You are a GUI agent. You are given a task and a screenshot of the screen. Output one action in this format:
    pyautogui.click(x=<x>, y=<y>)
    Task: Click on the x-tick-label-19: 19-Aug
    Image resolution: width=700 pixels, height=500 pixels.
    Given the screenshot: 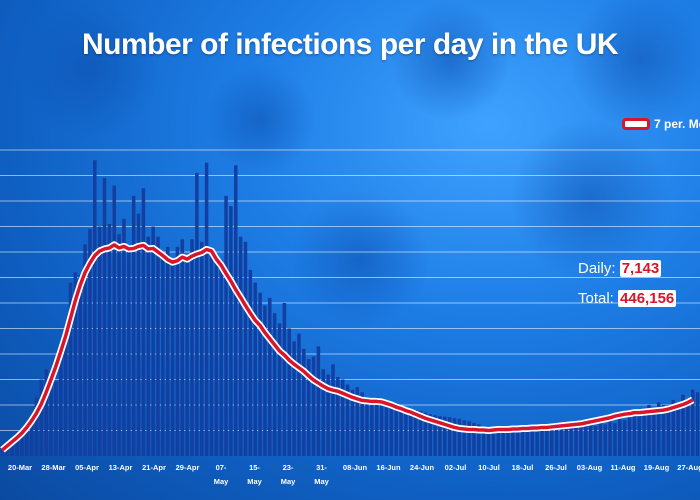 What is the action you would take?
    pyautogui.click(x=657, y=467)
    